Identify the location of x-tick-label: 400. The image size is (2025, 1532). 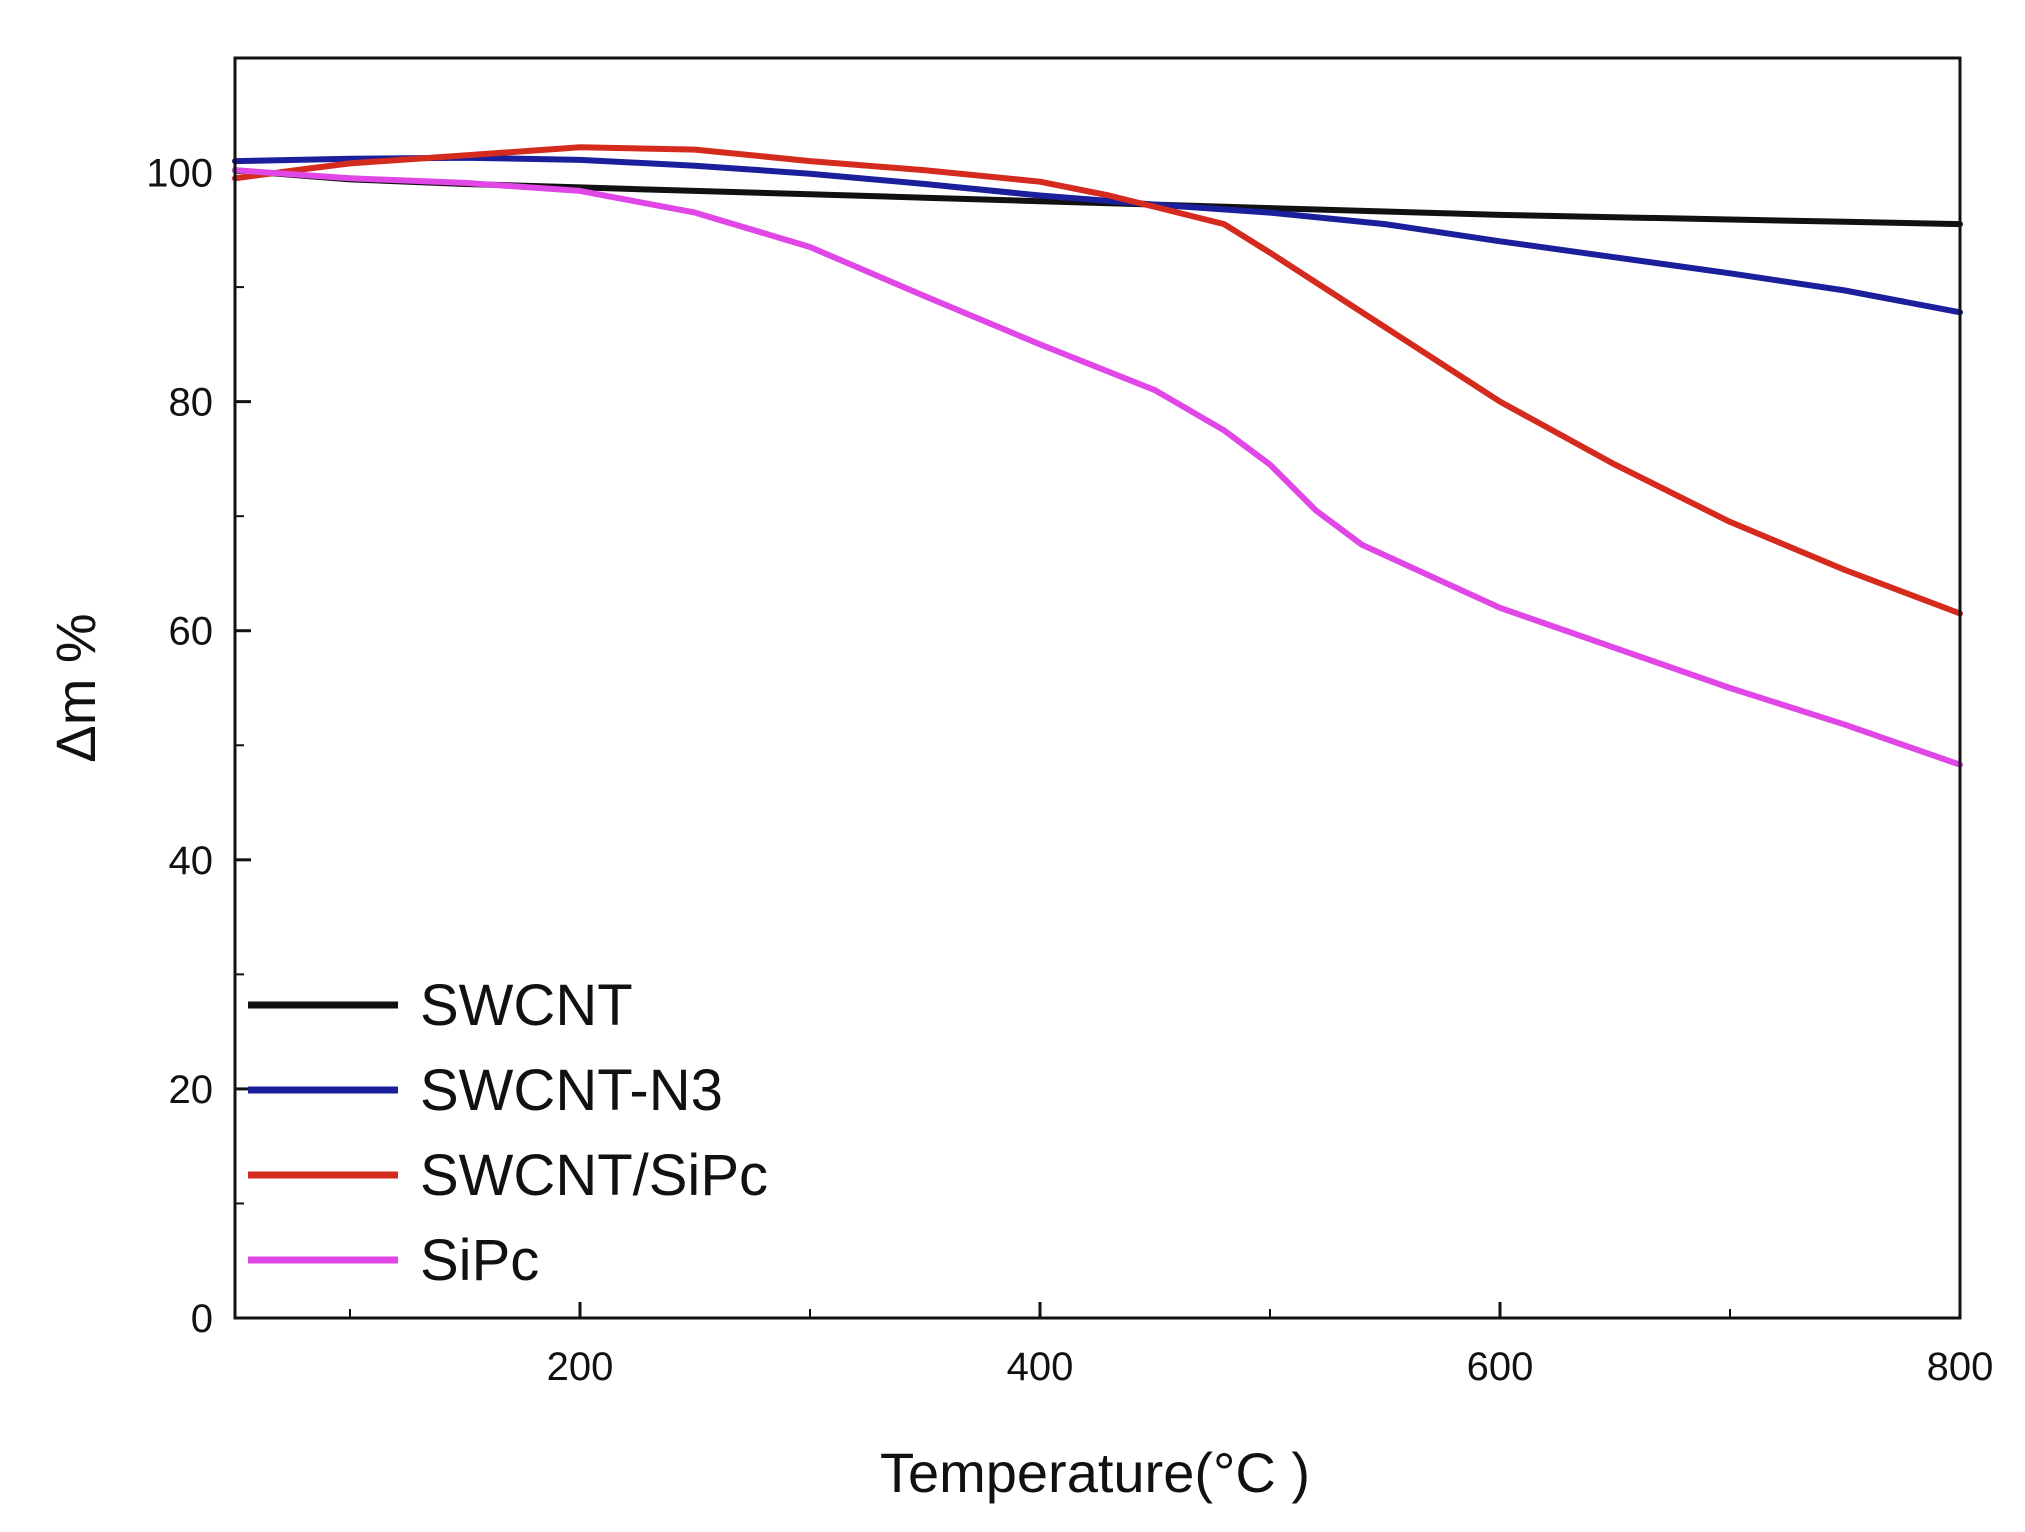
(1040, 1367).